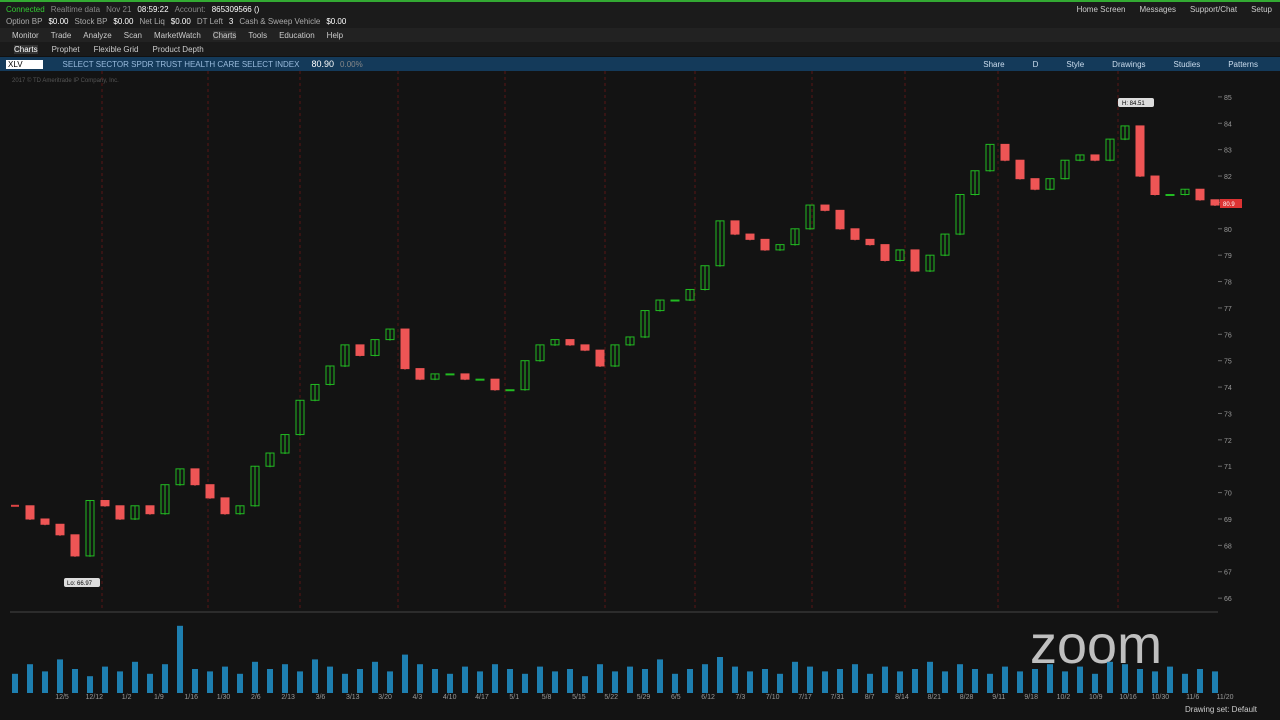 This screenshot has width=1280, height=720. What do you see at coordinates (153, 9) in the screenshot?
I see `status-item: 08:59:22` at bounding box center [153, 9].